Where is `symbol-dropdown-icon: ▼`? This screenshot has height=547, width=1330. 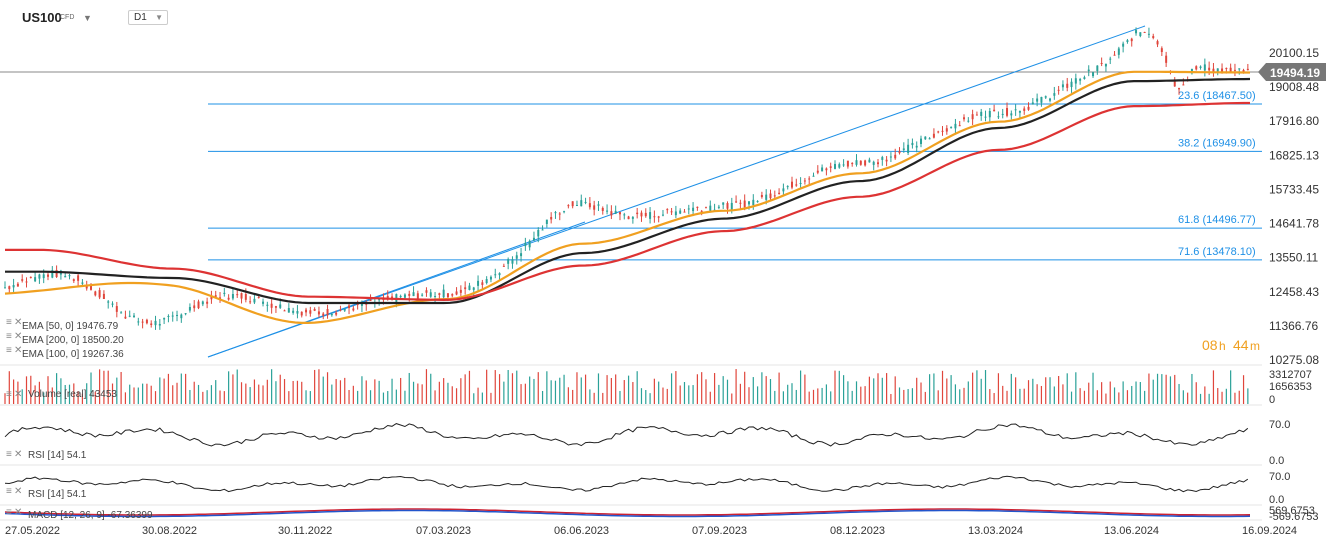 symbol-dropdown-icon: ▼ is located at coordinates (87, 18).